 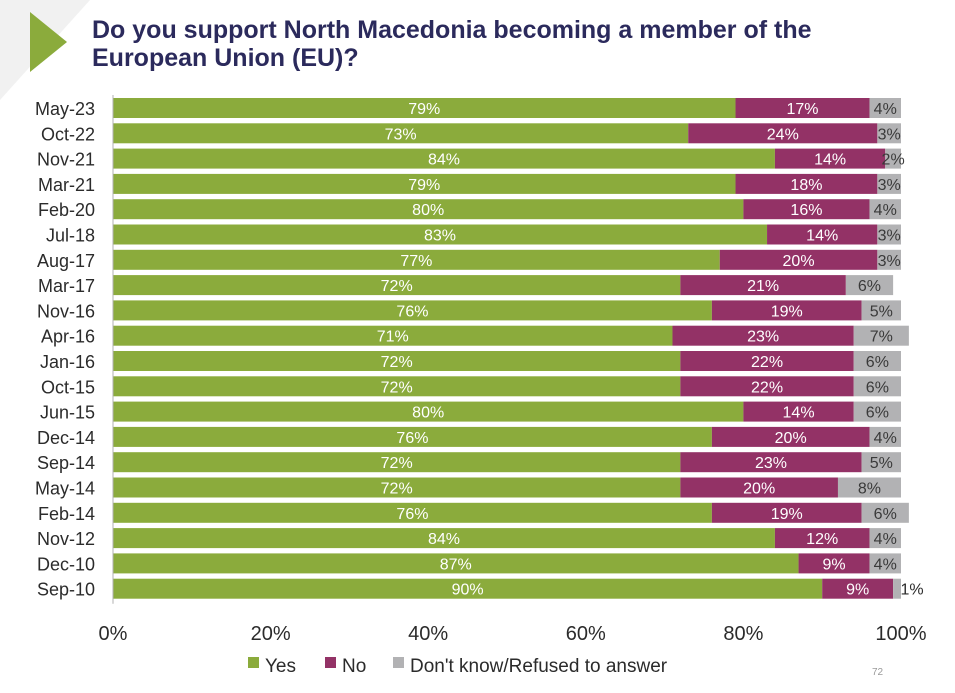 I want to click on category-label: Feb-14, so click(x=66, y=514).